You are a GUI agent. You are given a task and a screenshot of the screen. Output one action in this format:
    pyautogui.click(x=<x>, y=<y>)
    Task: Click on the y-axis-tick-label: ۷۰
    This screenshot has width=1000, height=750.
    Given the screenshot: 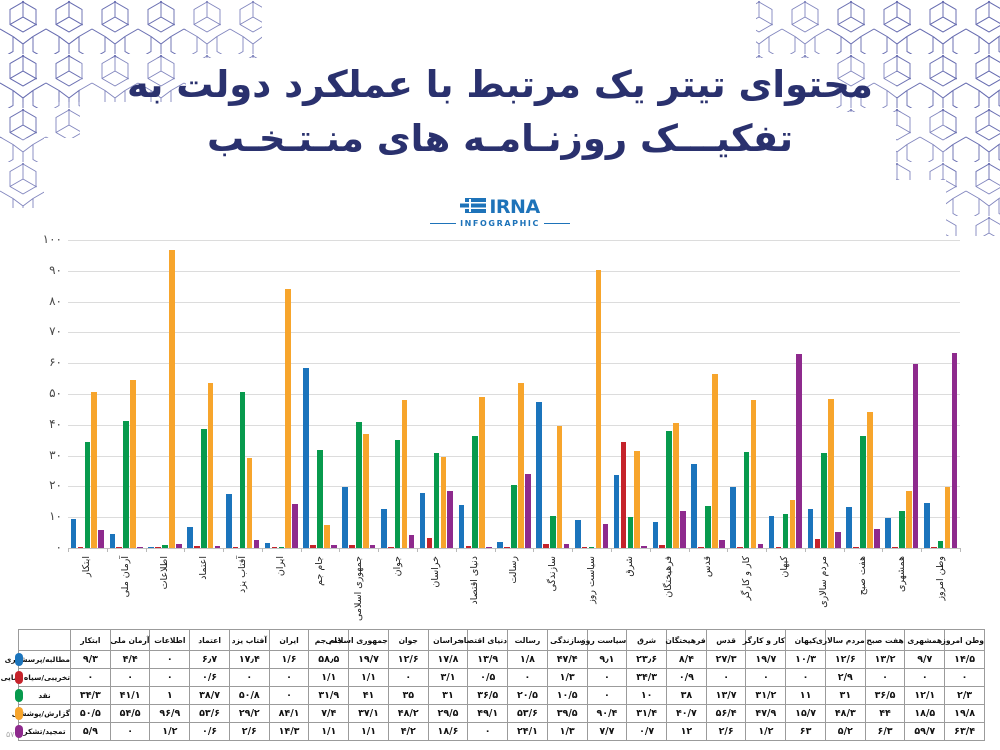 What is the action you would take?
    pyautogui.click(x=55, y=331)
    